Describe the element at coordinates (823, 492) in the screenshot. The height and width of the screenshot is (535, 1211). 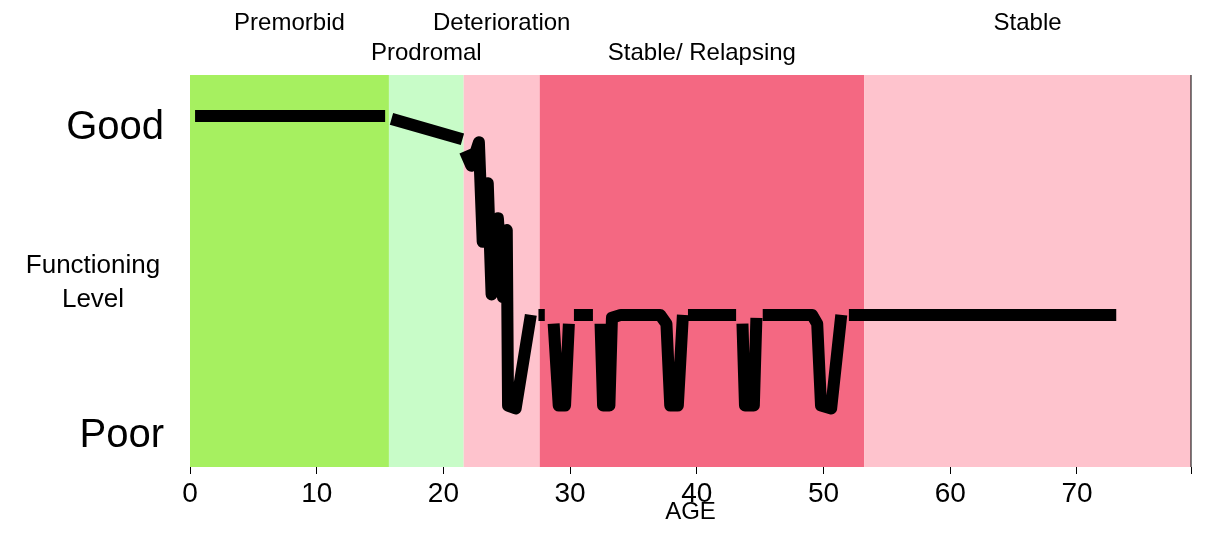
I see `x-tick-label: 50` at that location.